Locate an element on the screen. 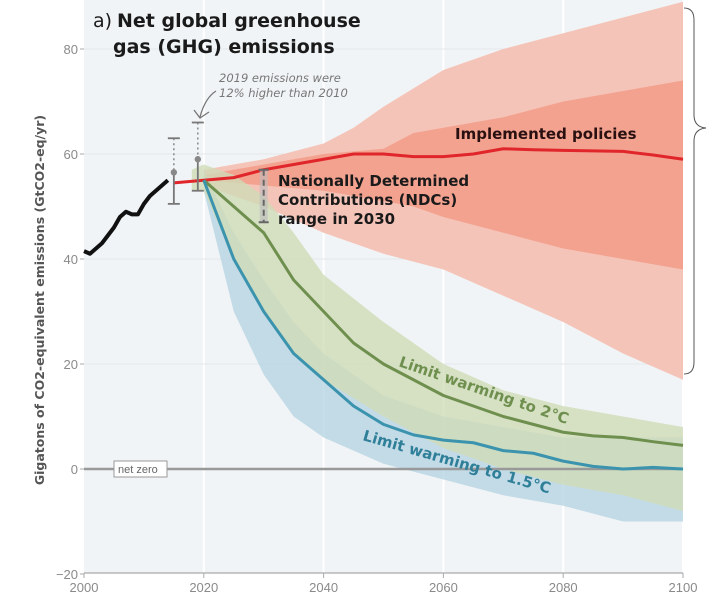 Image resolution: width=720 pixels, height=613 pixels. ndc-label-line-2: Contributions (NDCs) is located at coordinates (367, 200).